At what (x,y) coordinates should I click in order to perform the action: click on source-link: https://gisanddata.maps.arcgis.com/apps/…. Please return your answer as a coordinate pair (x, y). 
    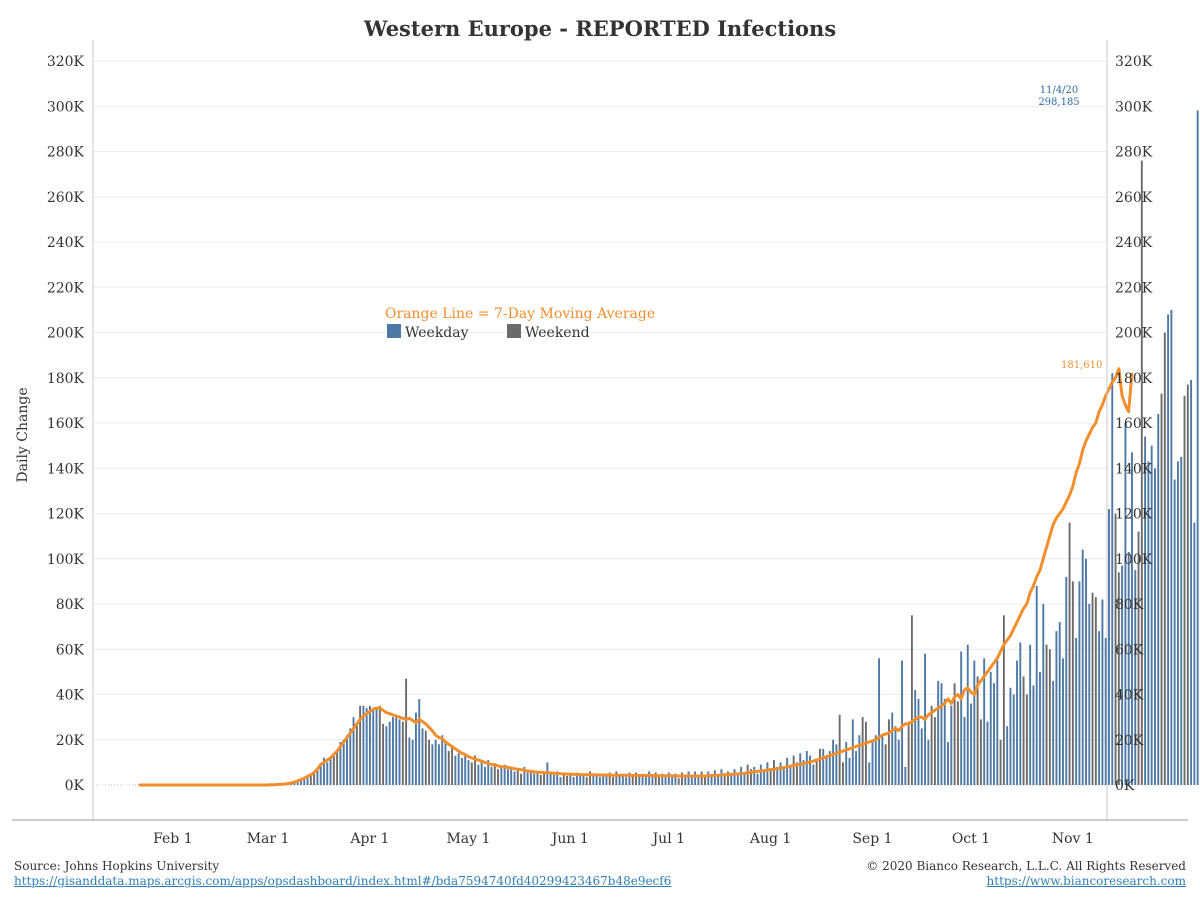
    Looking at the image, I should click on (343, 881).